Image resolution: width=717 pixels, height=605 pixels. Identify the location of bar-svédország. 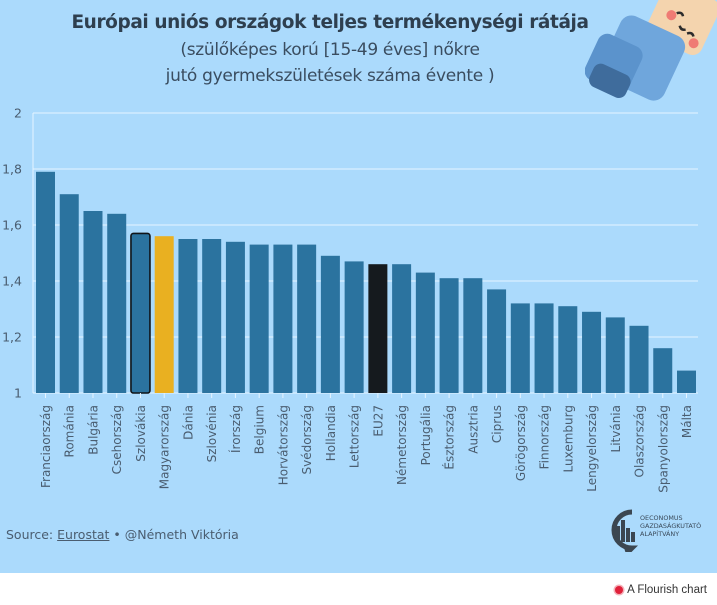
(307, 318).